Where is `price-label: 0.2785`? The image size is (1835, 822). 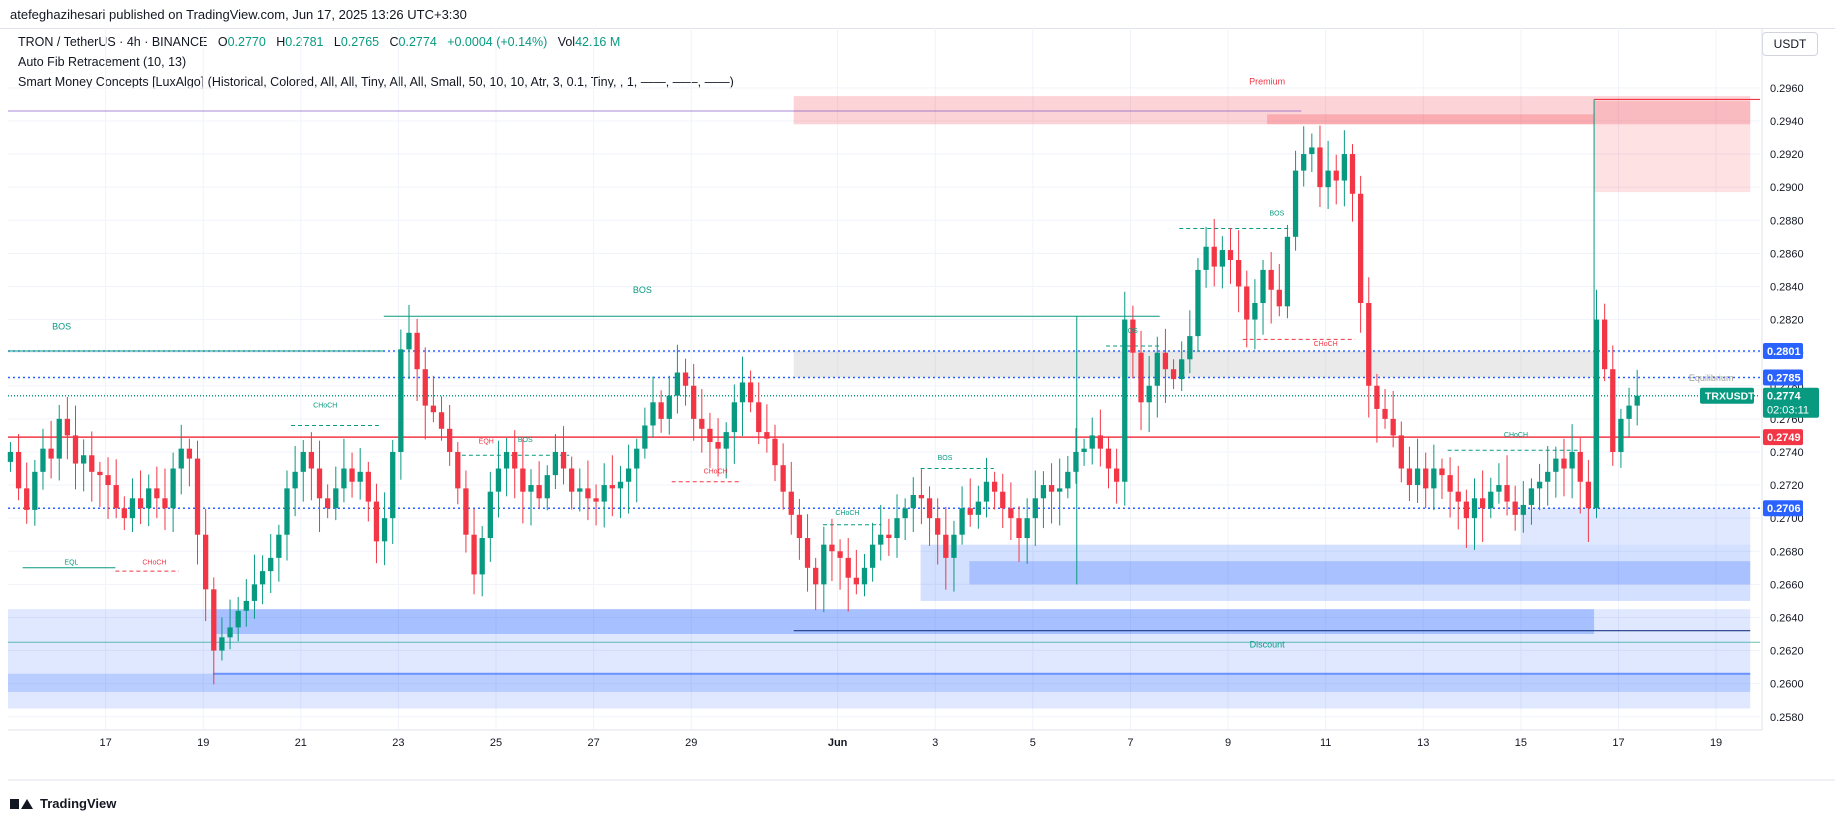 price-label: 0.2785 is located at coordinates (1784, 378).